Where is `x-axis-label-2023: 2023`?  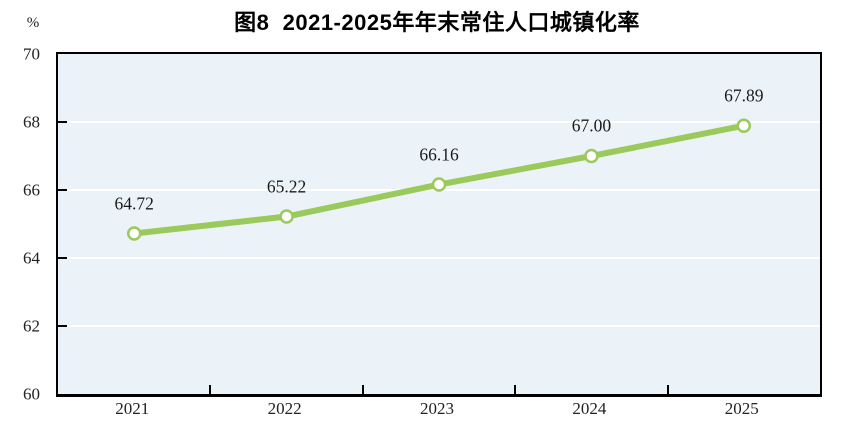
x-axis-label-2023: 2023 is located at coordinates (436, 408).